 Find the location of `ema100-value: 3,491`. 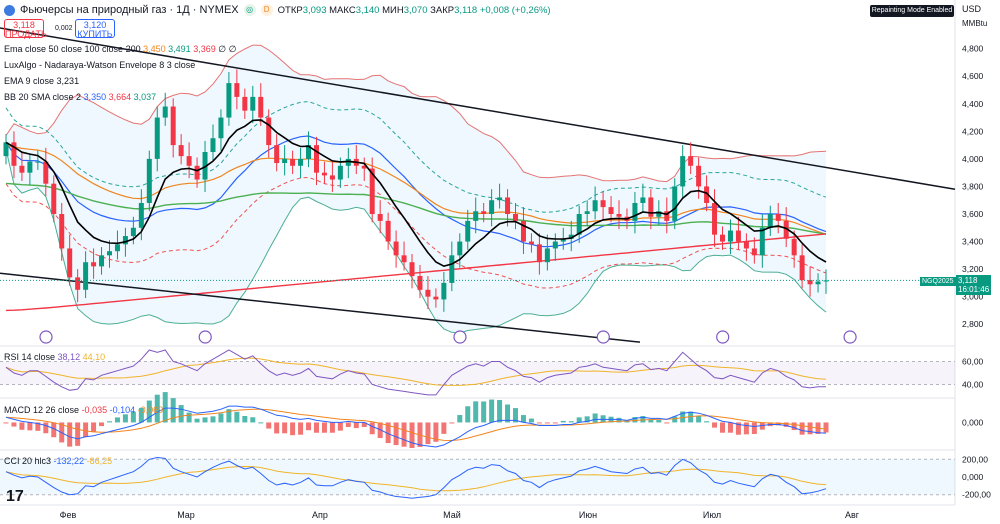

ema100-value: 3,491 is located at coordinates (179, 49).